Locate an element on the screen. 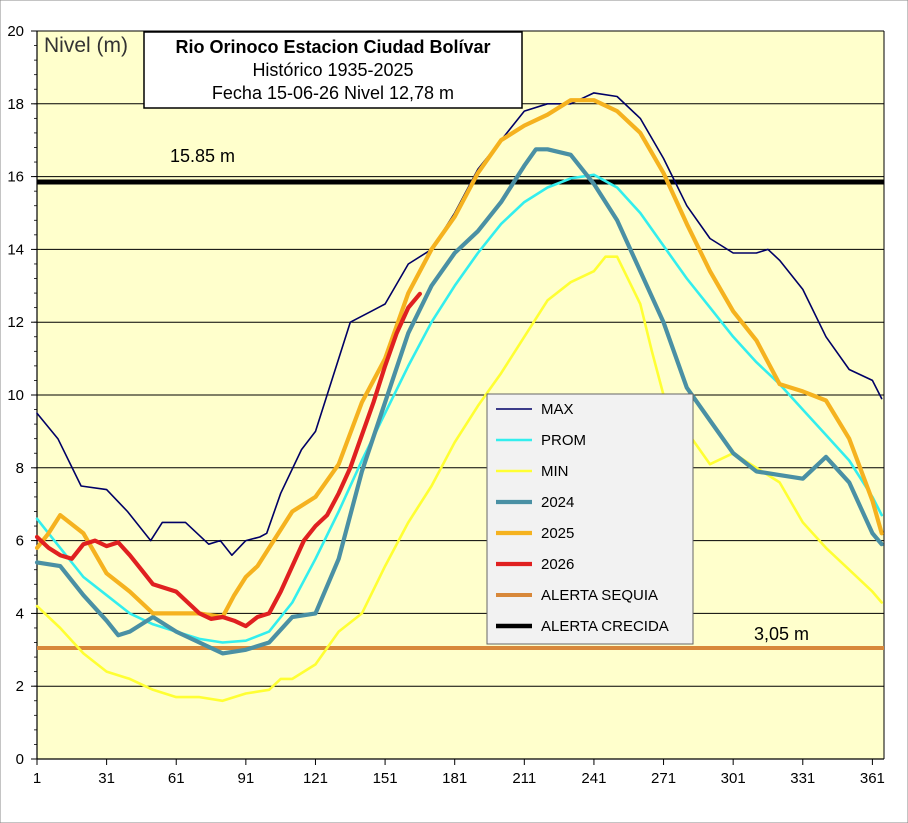  x-tick-label-1: 1 is located at coordinates (37, 778).